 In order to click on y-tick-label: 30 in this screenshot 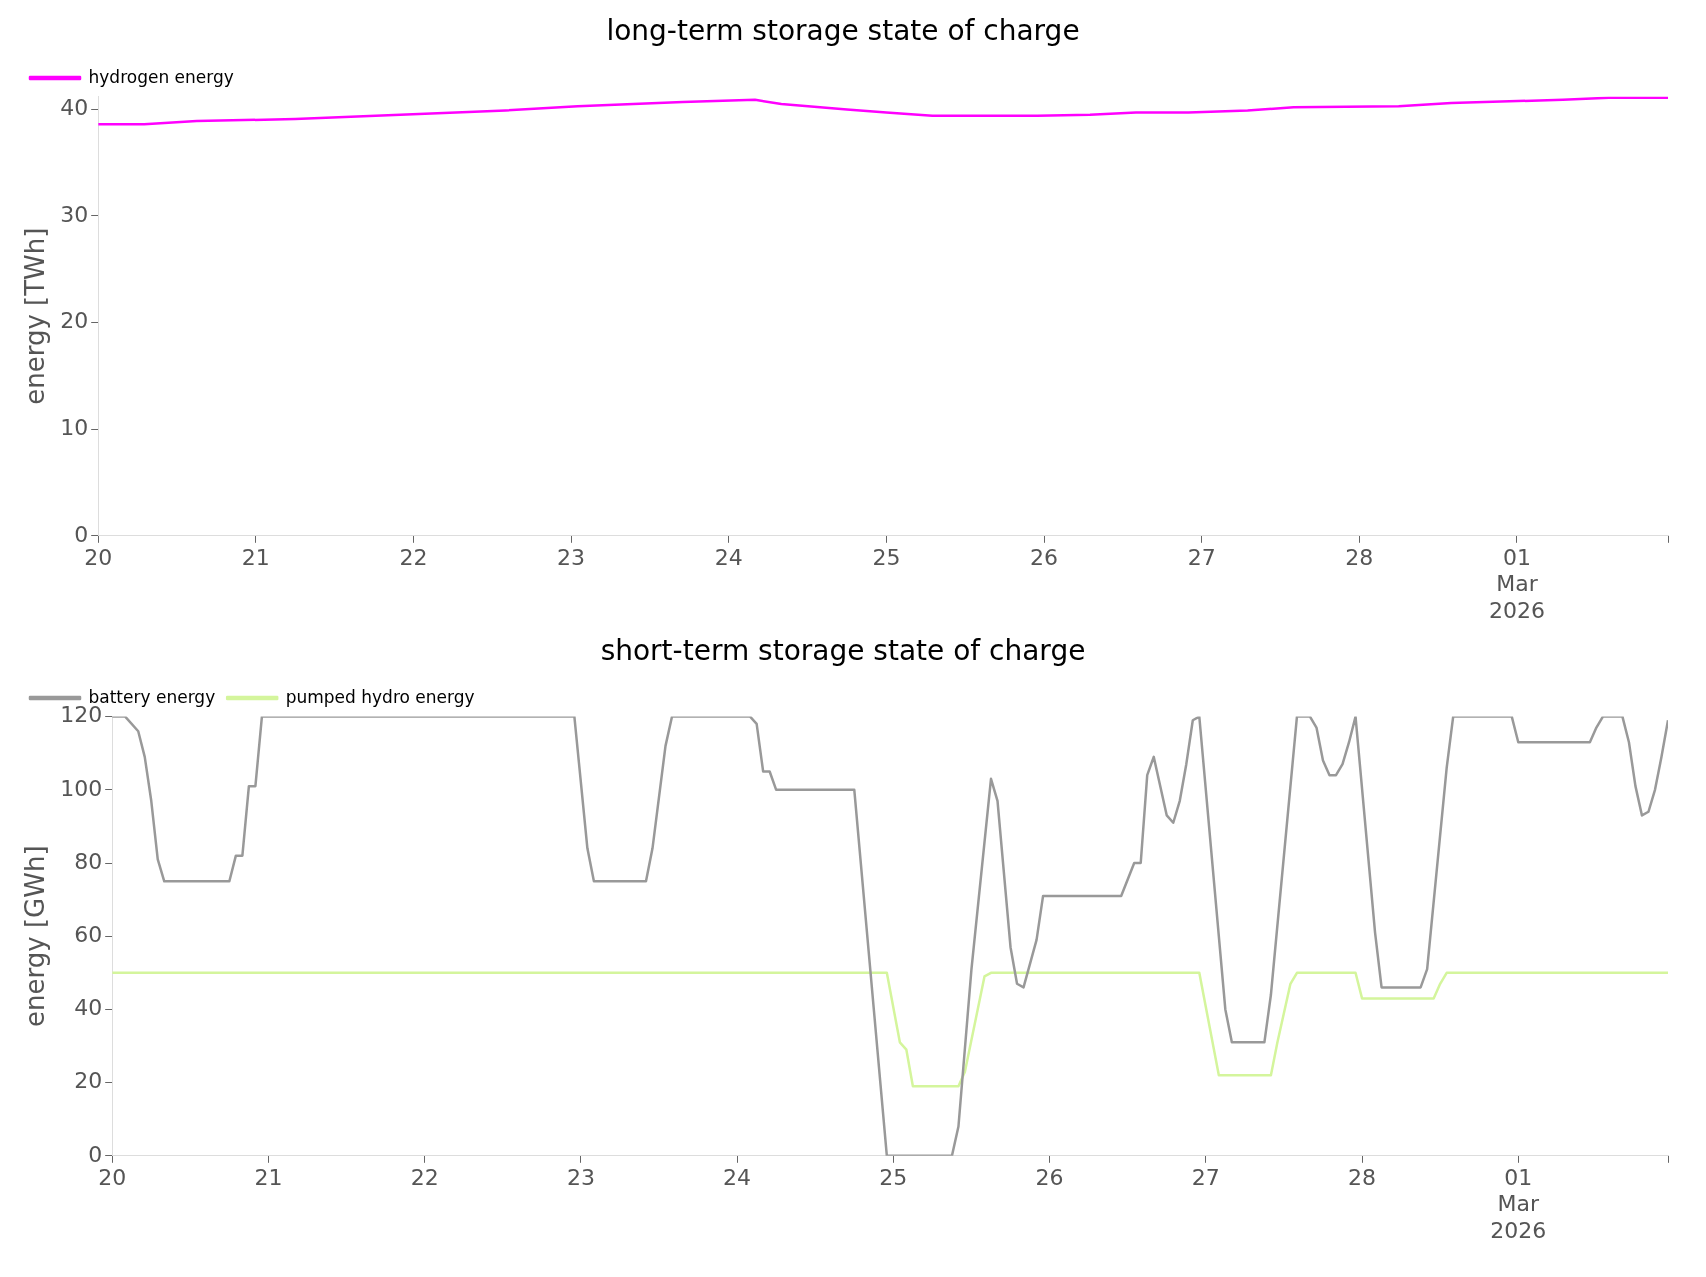, I will do `click(74, 214)`.